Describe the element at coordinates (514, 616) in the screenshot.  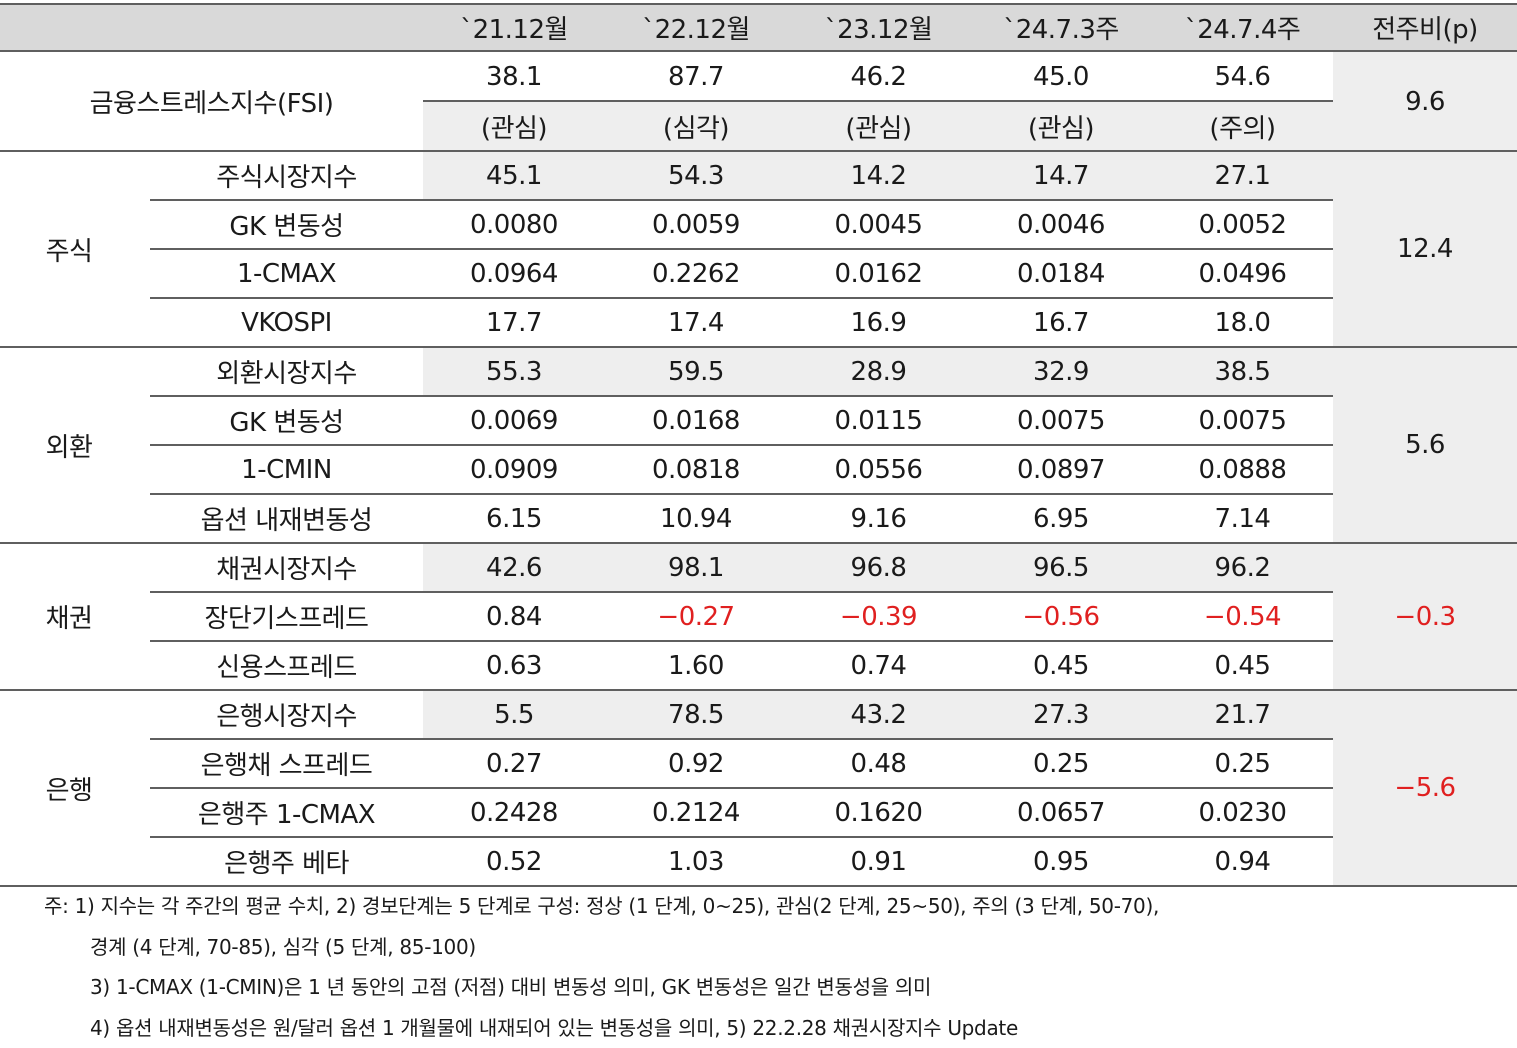
I see `row-value: 0.84` at that location.